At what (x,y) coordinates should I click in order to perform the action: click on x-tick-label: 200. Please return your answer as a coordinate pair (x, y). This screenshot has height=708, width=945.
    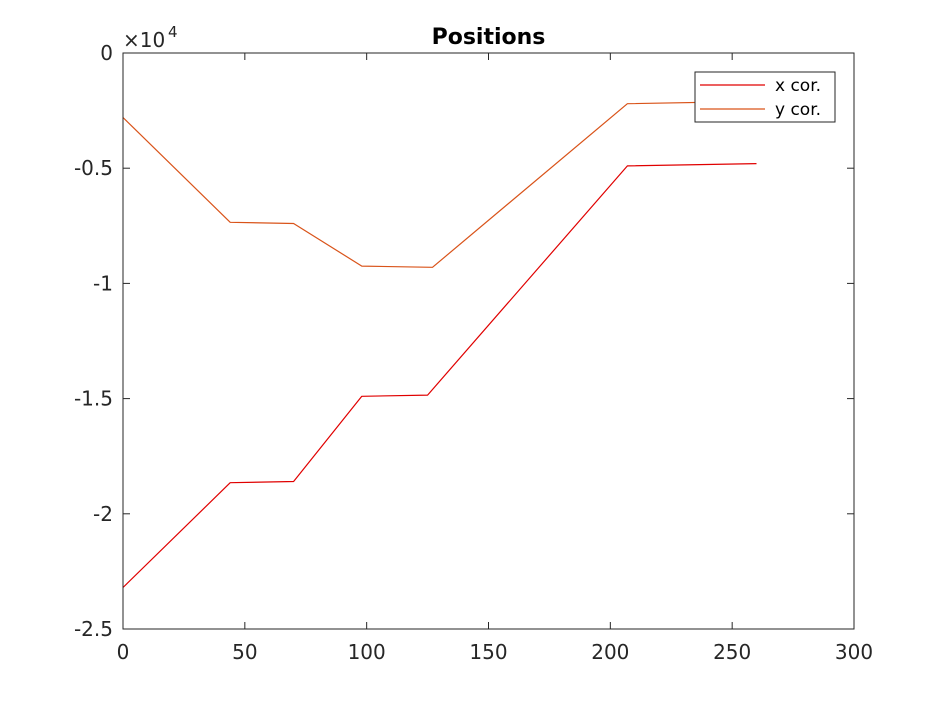
    Looking at the image, I should click on (610, 652).